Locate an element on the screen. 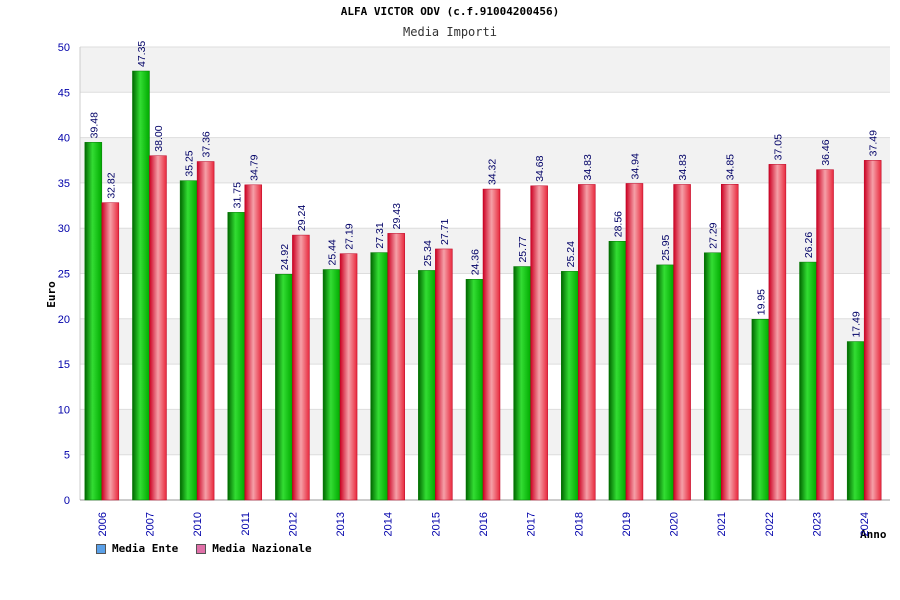 The width and height of the screenshot is (900, 600). x-tick-label: 2010 is located at coordinates (198, 524).